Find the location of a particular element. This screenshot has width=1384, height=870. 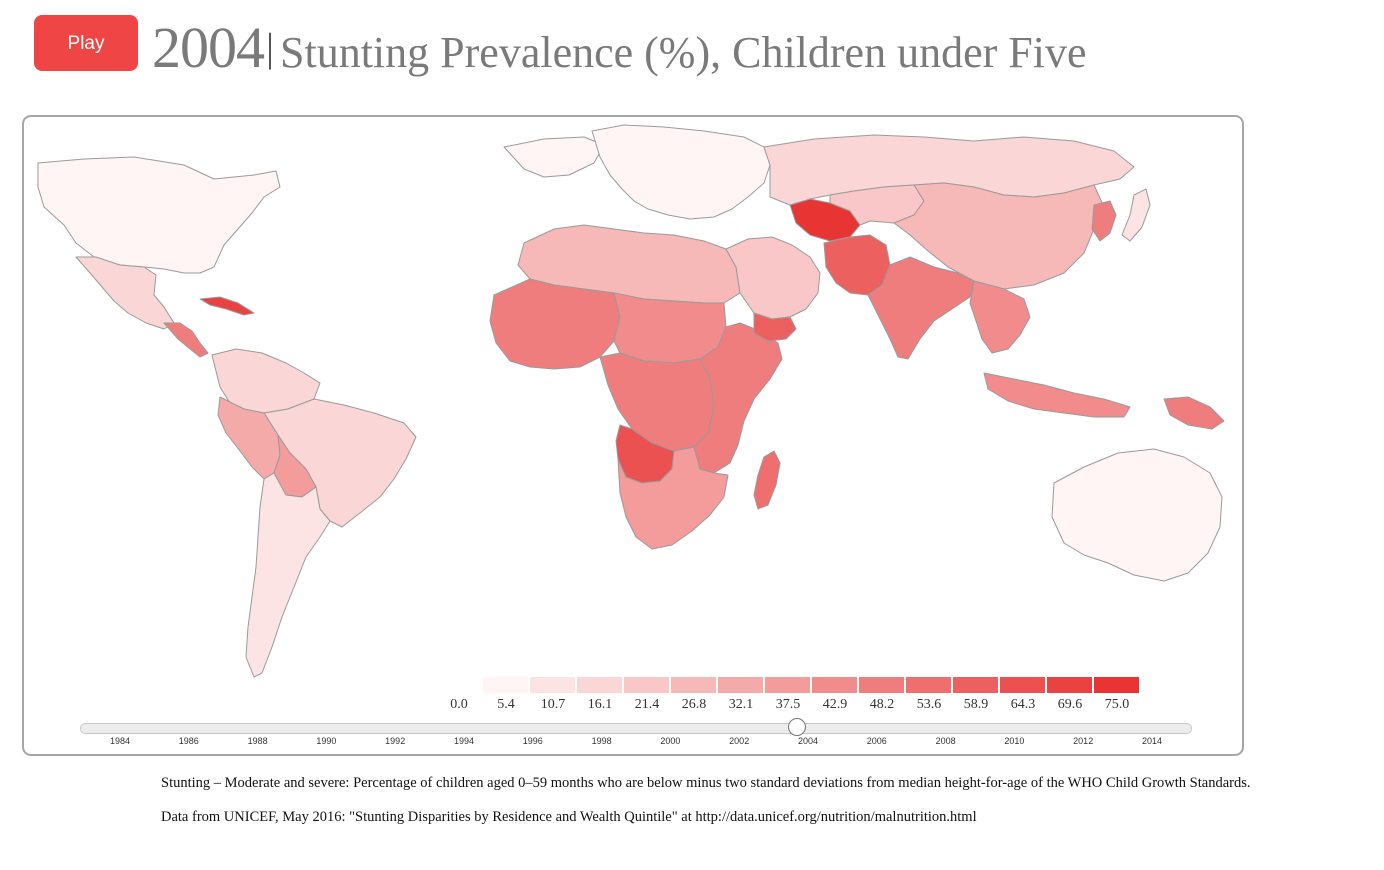

play-button: Play is located at coordinates (86, 43).